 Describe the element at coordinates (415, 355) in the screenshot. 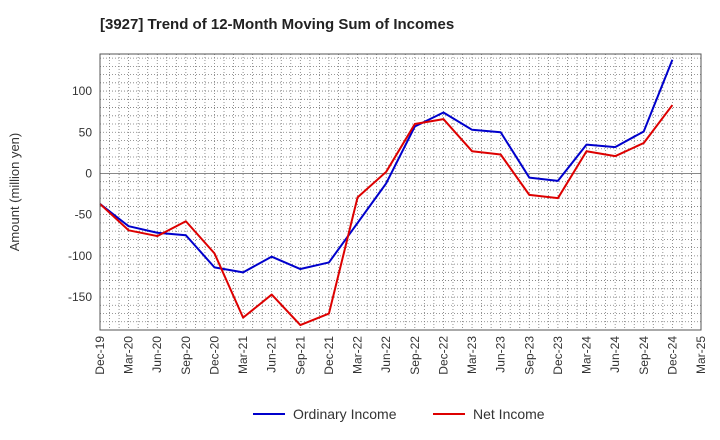

I see `x-tick-label: Sep-22` at that location.